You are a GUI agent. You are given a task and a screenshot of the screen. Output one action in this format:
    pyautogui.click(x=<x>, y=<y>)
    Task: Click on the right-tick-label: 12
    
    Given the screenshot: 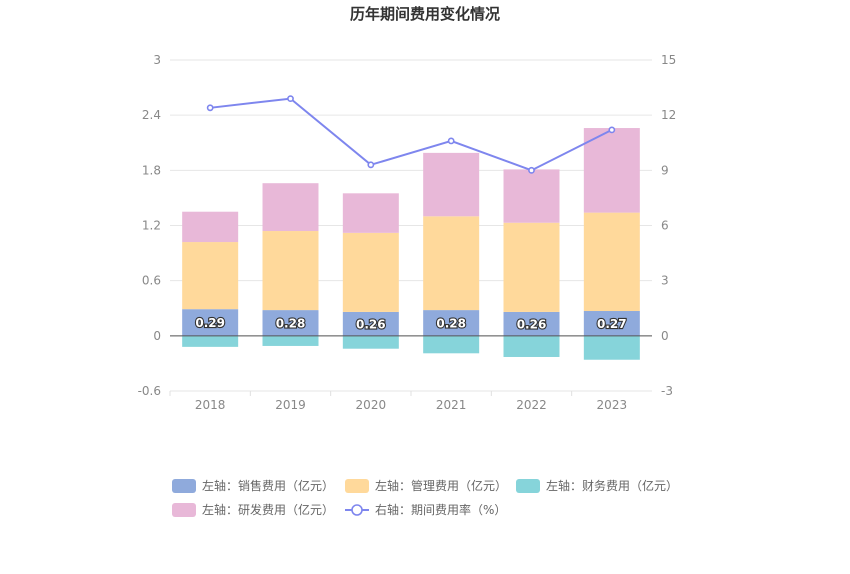 What is the action you would take?
    pyautogui.click(x=668, y=115)
    